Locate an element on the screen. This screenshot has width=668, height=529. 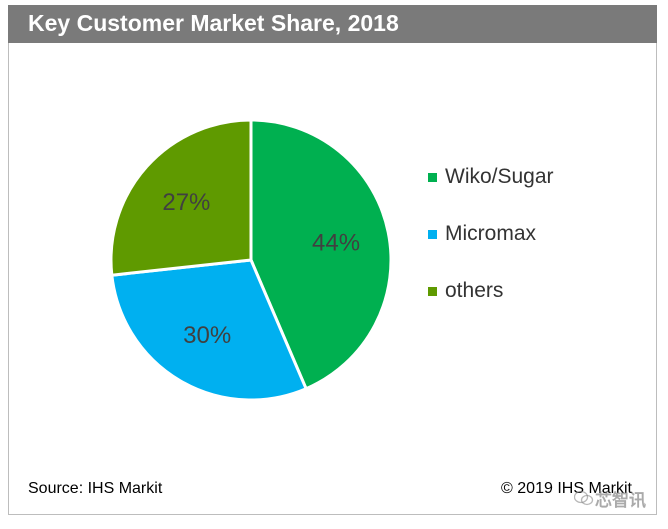
pie-slice-micromax is located at coordinates (209, 330).